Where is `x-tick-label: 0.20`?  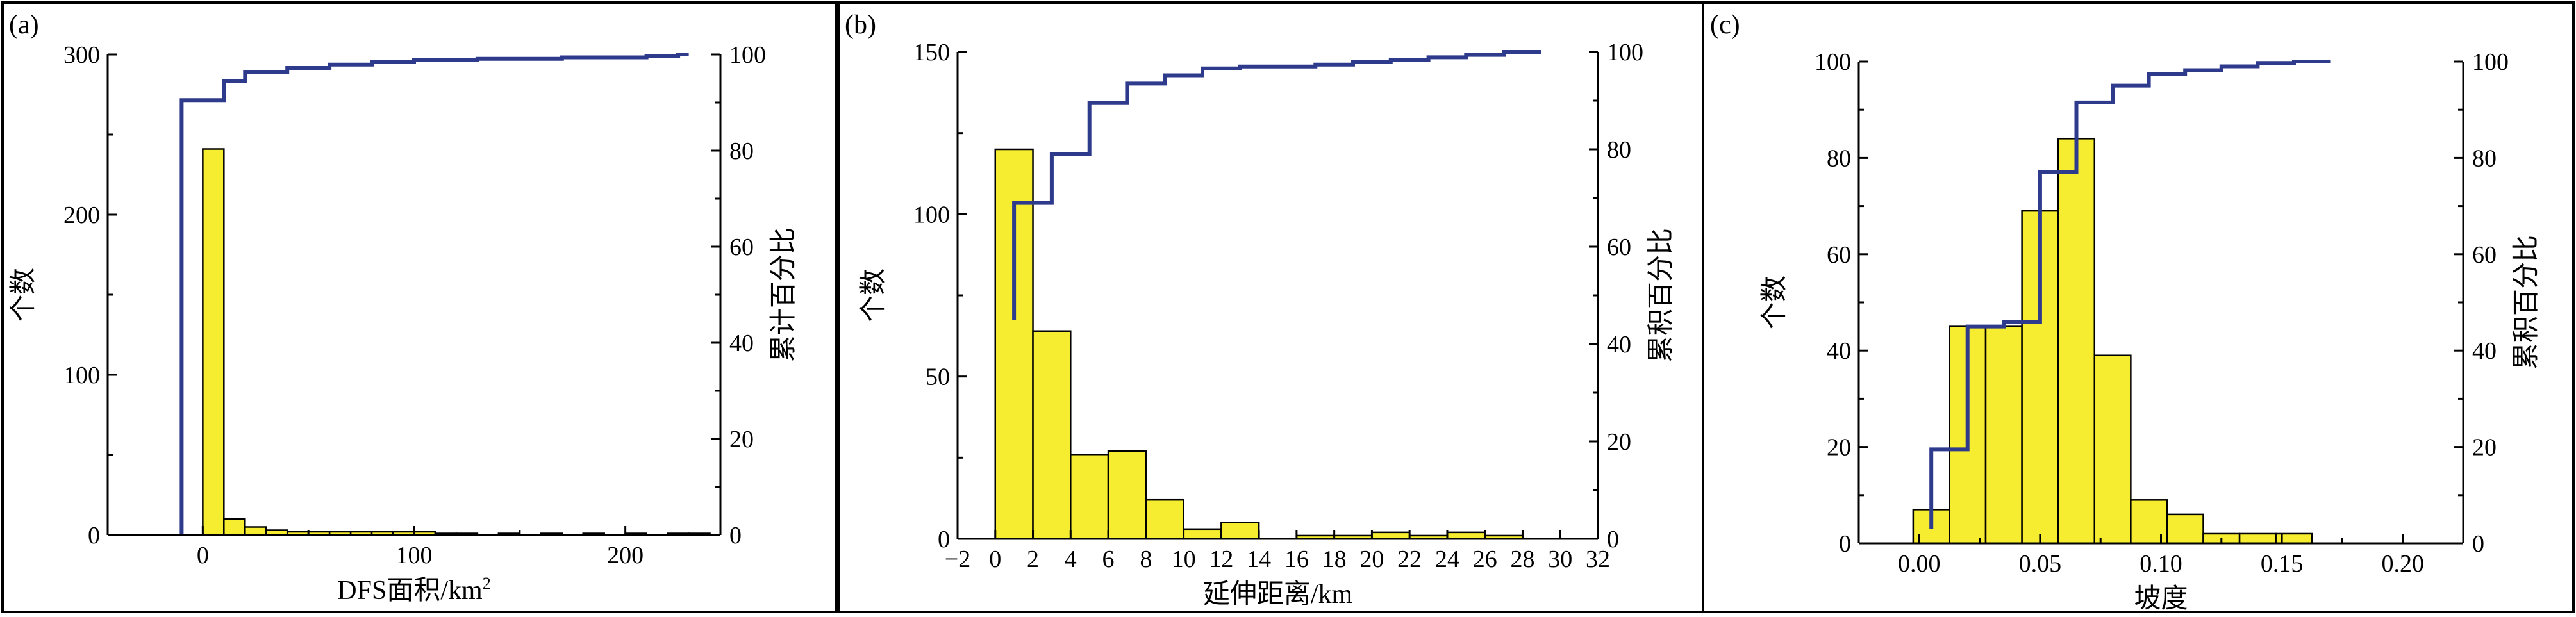 x-tick-label: 0.20 is located at coordinates (2403, 563).